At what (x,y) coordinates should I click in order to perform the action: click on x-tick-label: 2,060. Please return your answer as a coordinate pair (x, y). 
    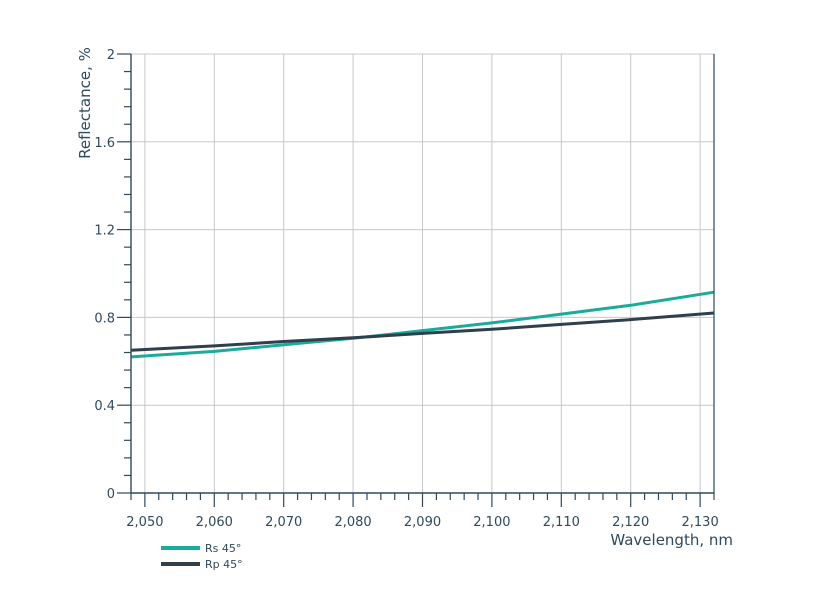
    Looking at the image, I should click on (214, 522).